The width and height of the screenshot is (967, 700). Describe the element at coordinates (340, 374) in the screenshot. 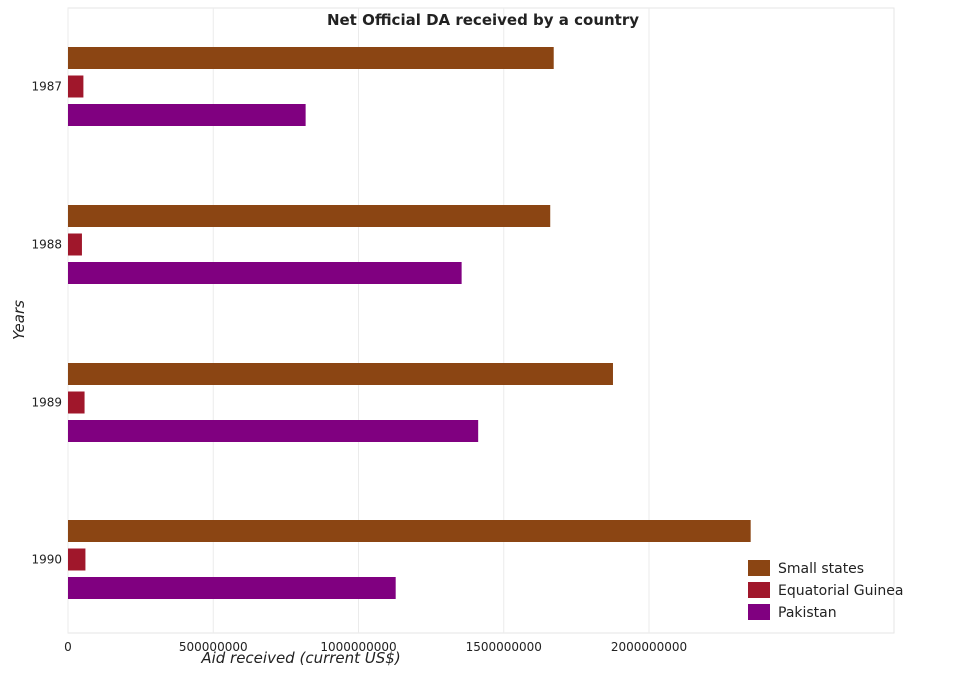

I see `bar-small-states-1989` at that location.